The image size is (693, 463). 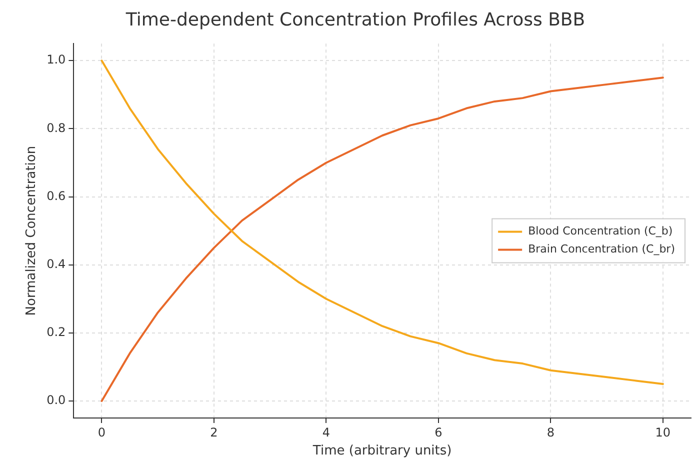 What do you see at coordinates (56, 59) in the screenshot?
I see `y-tick-label: 1.0` at bounding box center [56, 59].